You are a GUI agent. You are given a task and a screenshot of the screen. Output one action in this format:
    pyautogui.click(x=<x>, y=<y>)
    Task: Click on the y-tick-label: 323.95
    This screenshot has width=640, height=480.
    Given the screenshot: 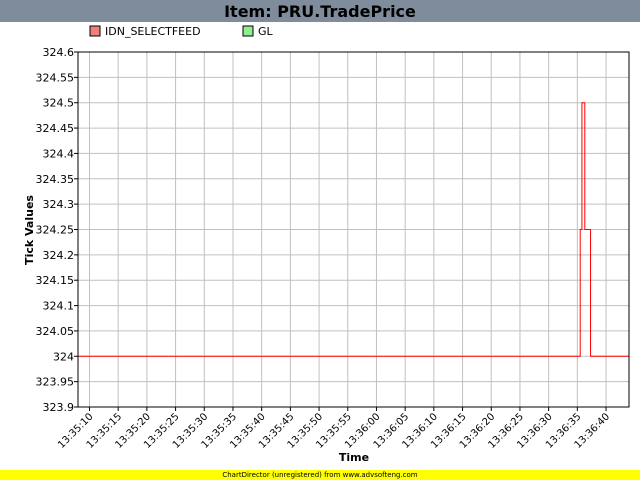 What is the action you would take?
    pyautogui.click(x=55, y=382)
    